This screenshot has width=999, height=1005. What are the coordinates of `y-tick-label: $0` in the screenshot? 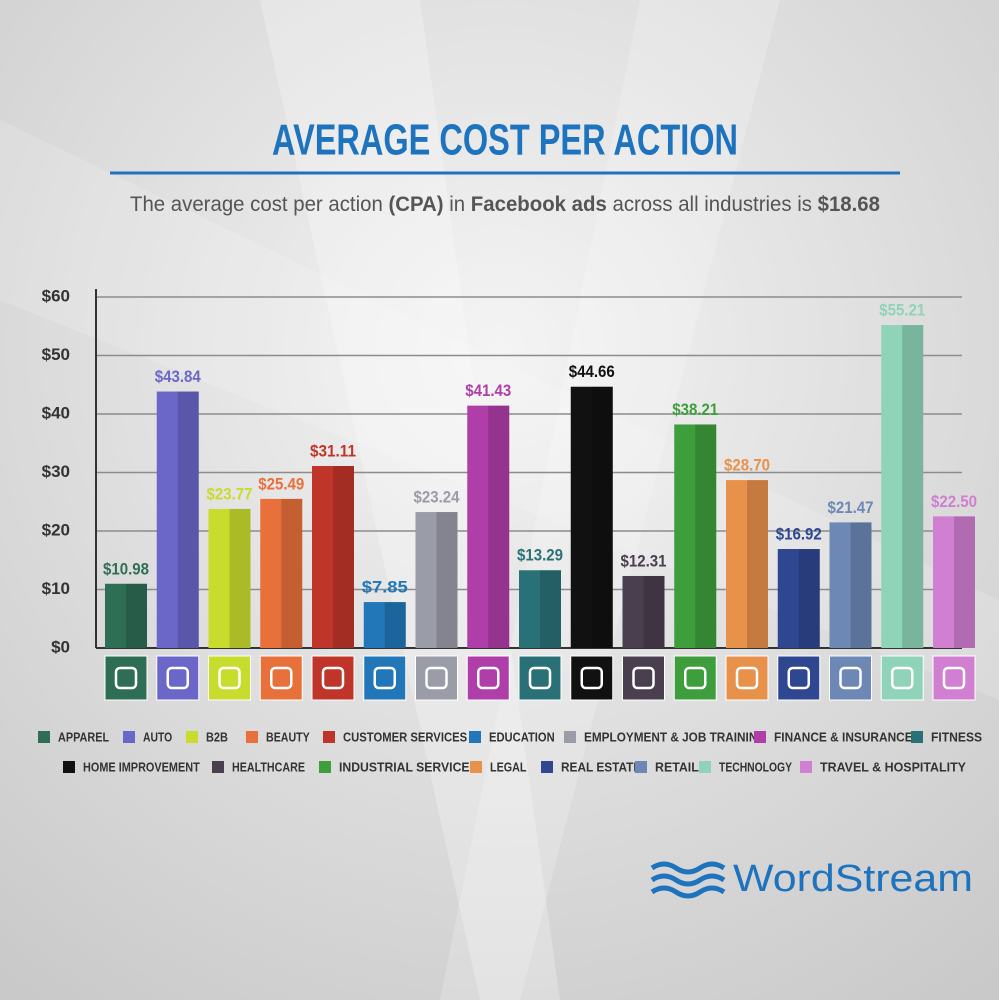 It's located at (60, 646).